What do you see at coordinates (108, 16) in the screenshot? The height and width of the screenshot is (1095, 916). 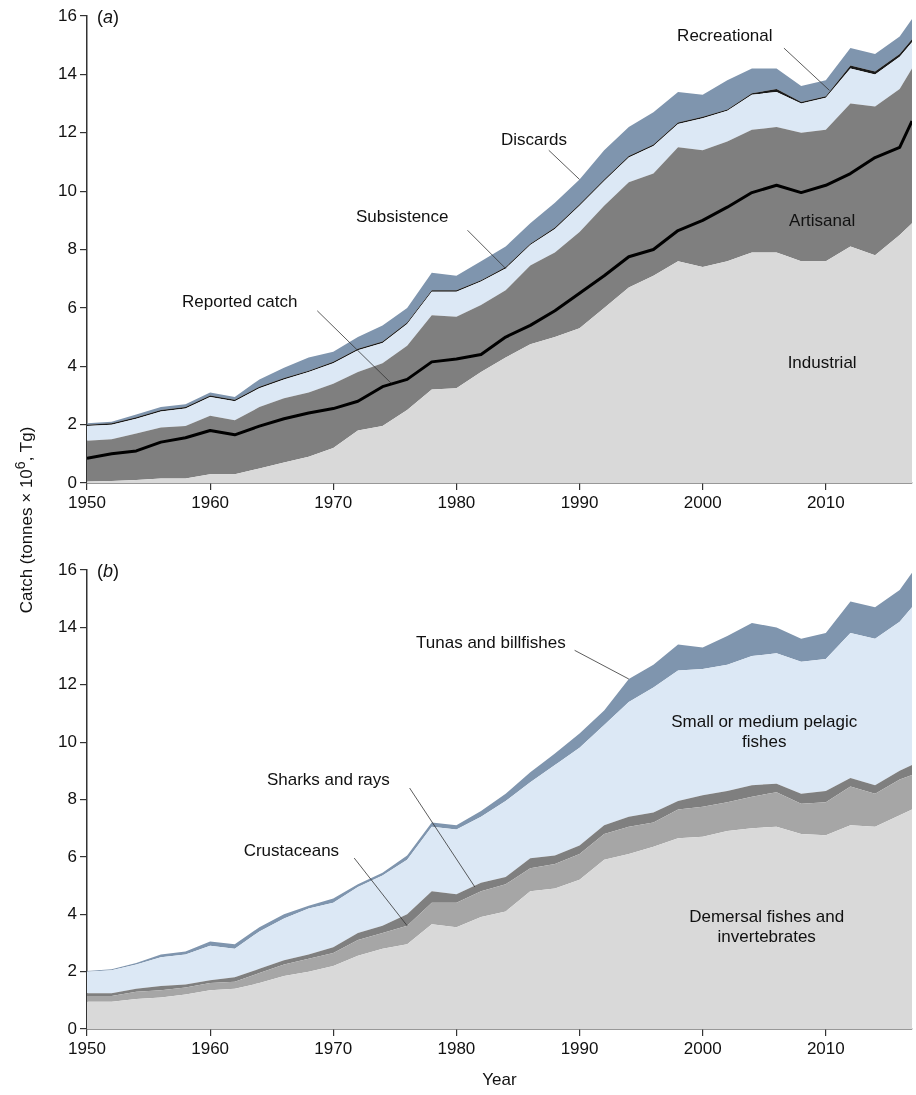 I see `chart-title: (a)` at bounding box center [108, 16].